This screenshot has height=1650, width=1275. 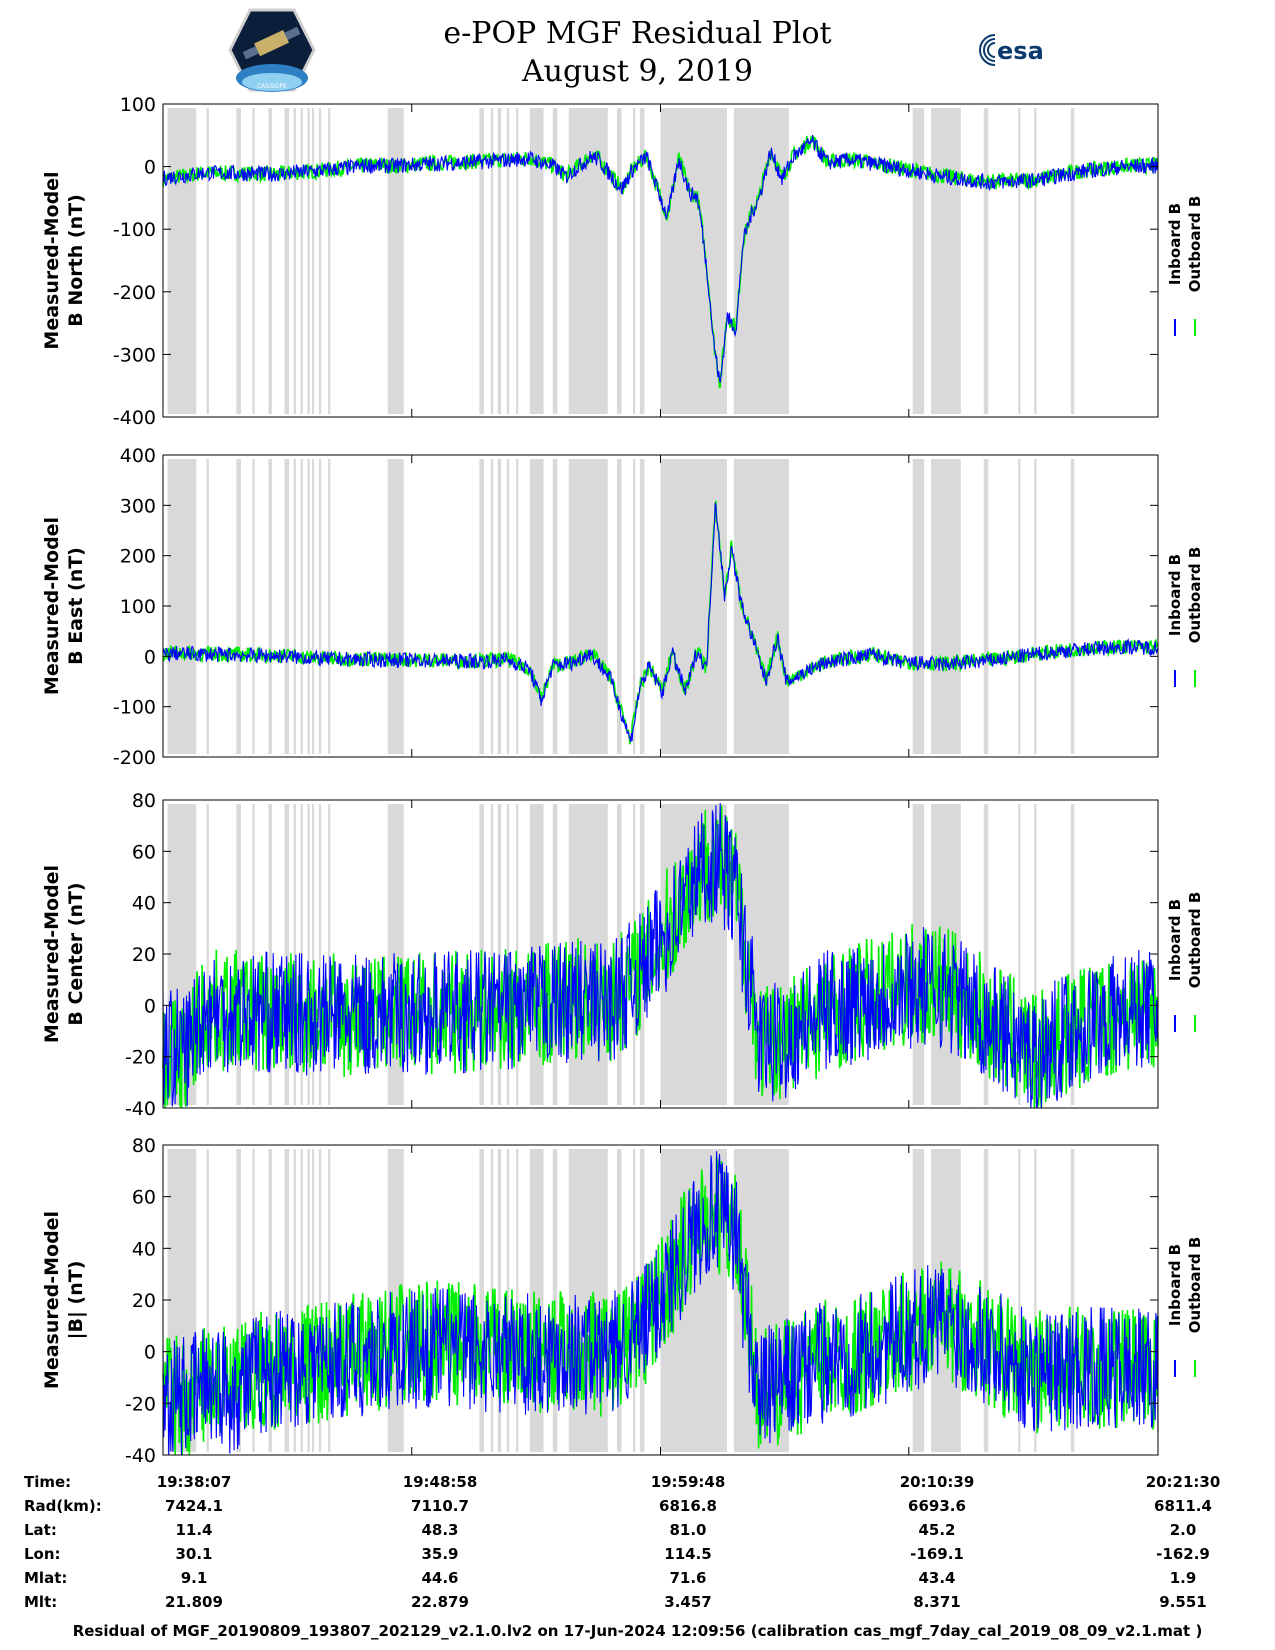 What do you see at coordinates (144, 1301) in the screenshot?
I see `y-tick-label: 20` at bounding box center [144, 1301].